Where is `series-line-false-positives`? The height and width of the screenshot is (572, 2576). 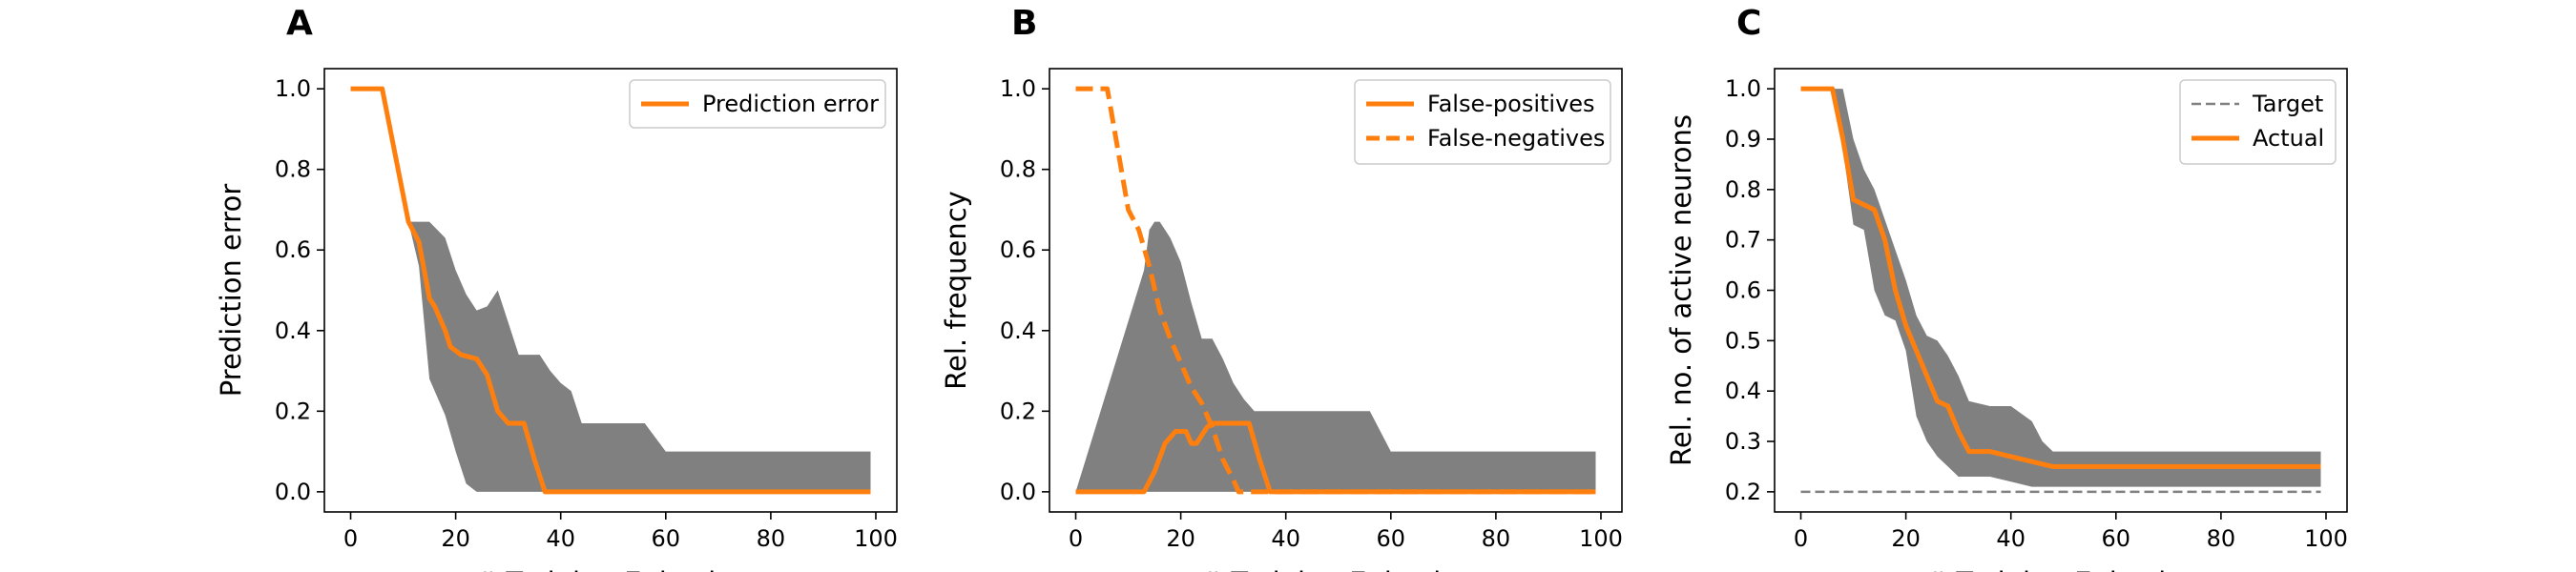
series-line-false-positives is located at coordinates (1335, 457).